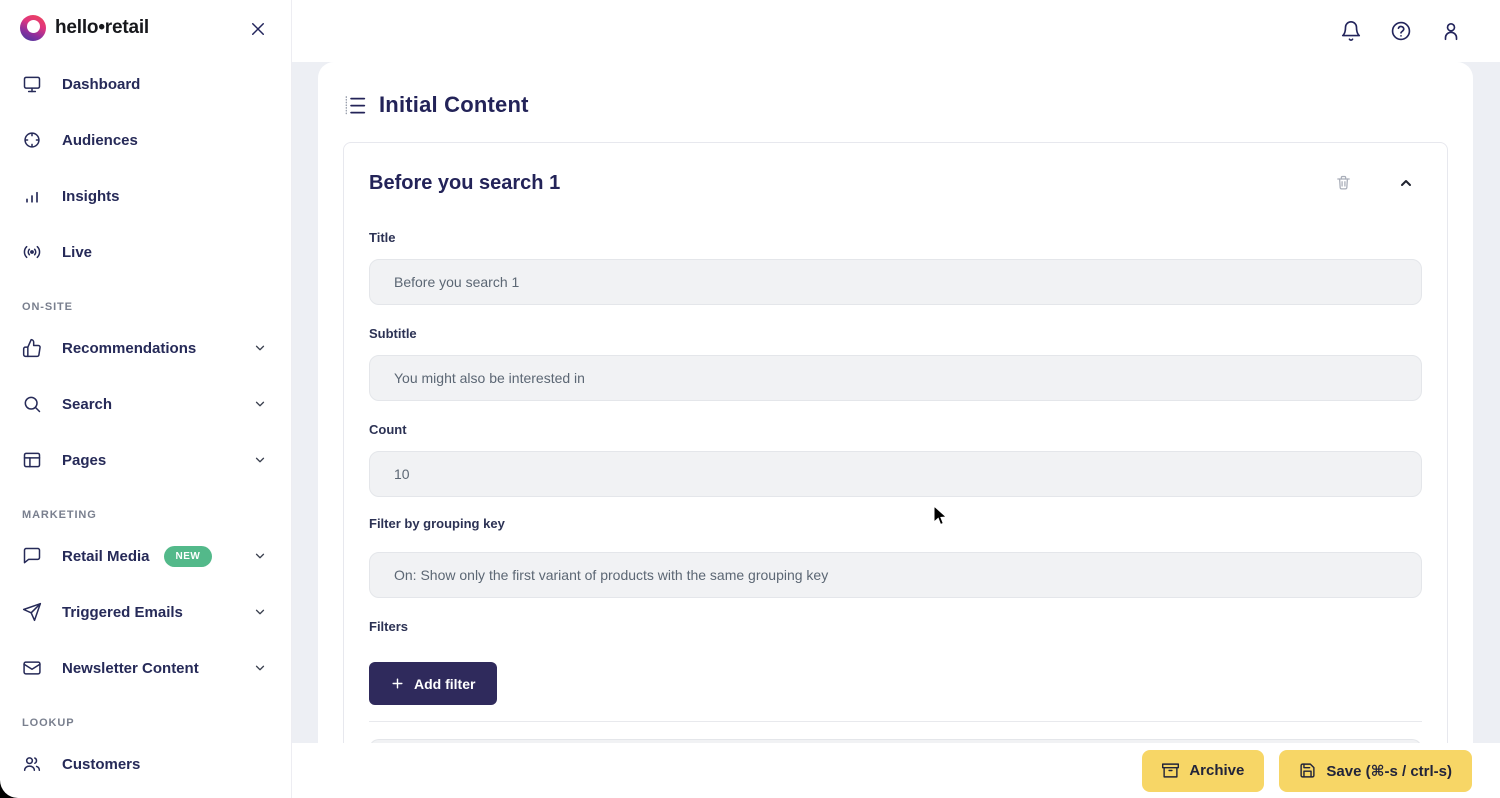 The width and height of the screenshot is (1500, 798). Describe the element at coordinates (895, 282) in the screenshot. I see `title-input` at that location.